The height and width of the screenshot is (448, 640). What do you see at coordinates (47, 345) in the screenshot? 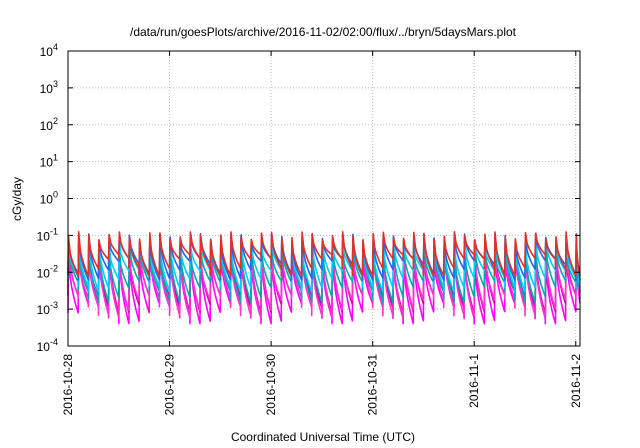
I see `y-tick-label: 10⁻⁴` at bounding box center [47, 345].